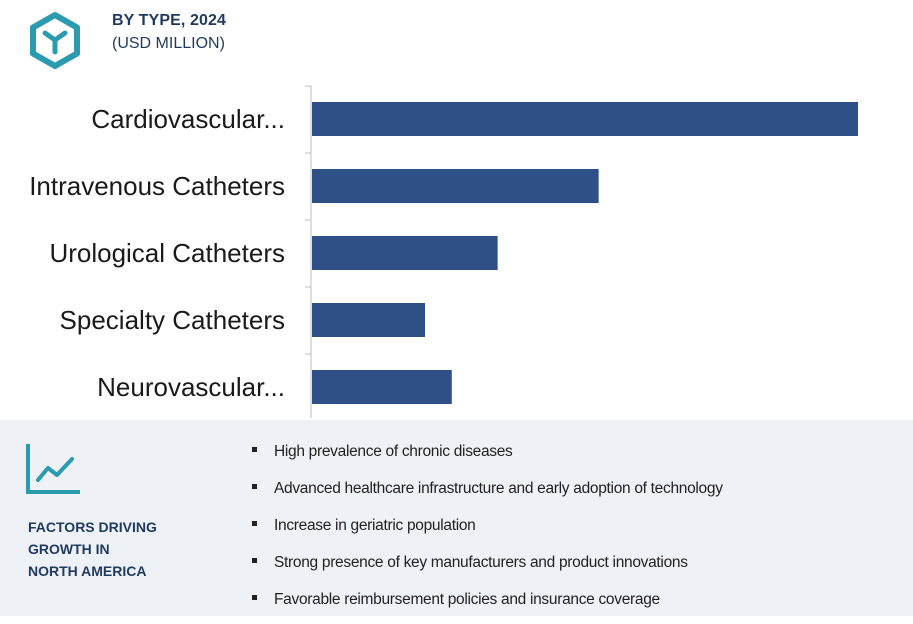 The height and width of the screenshot is (624, 913). What do you see at coordinates (167, 253) in the screenshot?
I see `category-label: Urological Catheters` at bounding box center [167, 253].